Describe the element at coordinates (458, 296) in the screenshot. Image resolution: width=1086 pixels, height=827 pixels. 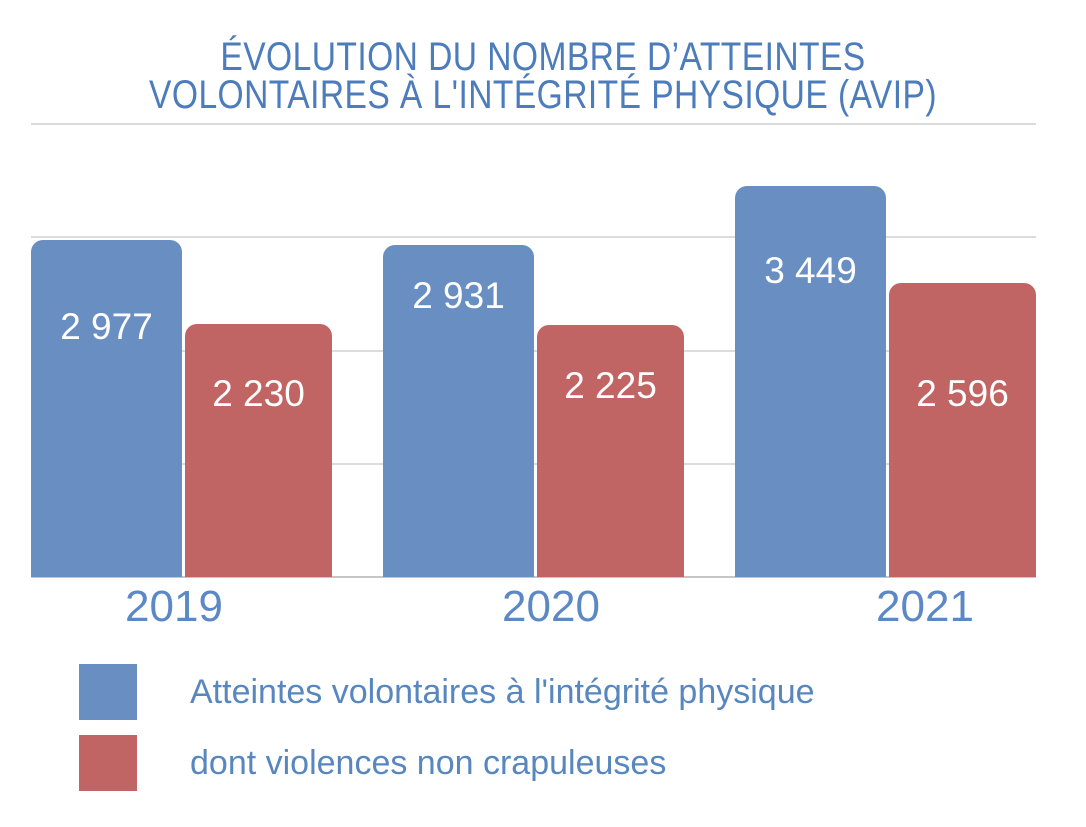
I see `bar-value-label-avip-2020: 2 931` at that location.